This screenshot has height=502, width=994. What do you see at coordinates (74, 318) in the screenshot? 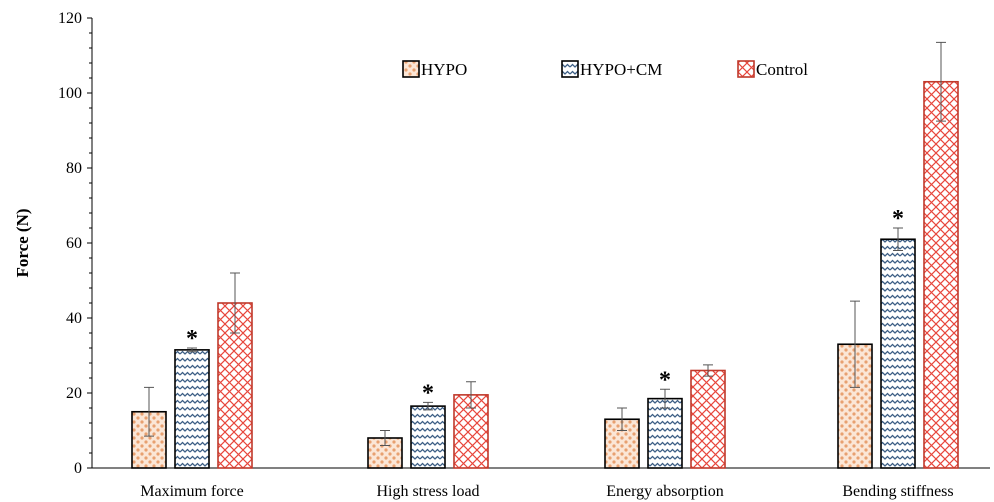
I see `y-tick-label: 40` at bounding box center [74, 318].